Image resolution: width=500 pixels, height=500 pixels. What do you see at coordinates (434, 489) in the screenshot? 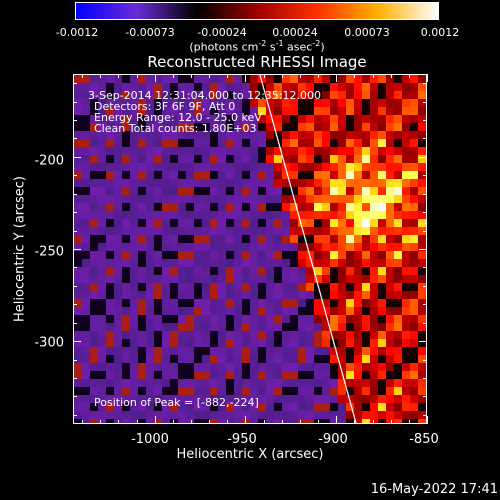
I see `footer-date: 16-May-2022 17:41` at bounding box center [434, 489].